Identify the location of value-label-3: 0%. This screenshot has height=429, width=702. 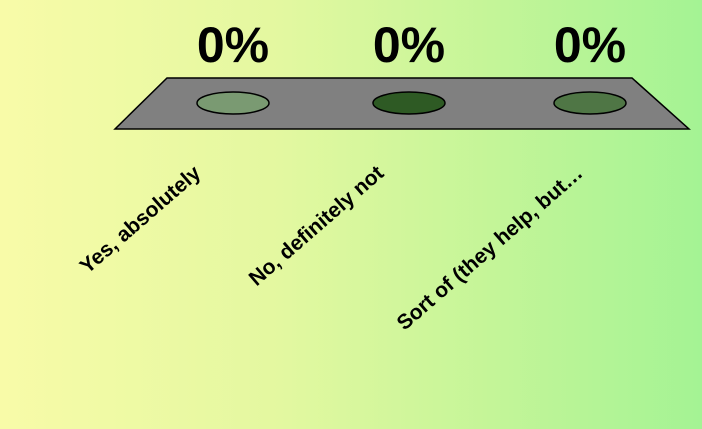
(590, 45).